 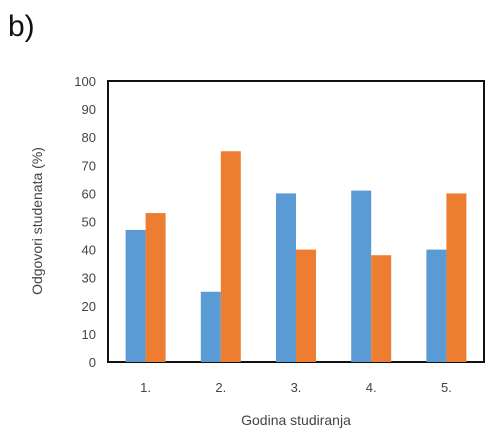 I want to click on x-tick-label: 4., so click(x=371, y=387).